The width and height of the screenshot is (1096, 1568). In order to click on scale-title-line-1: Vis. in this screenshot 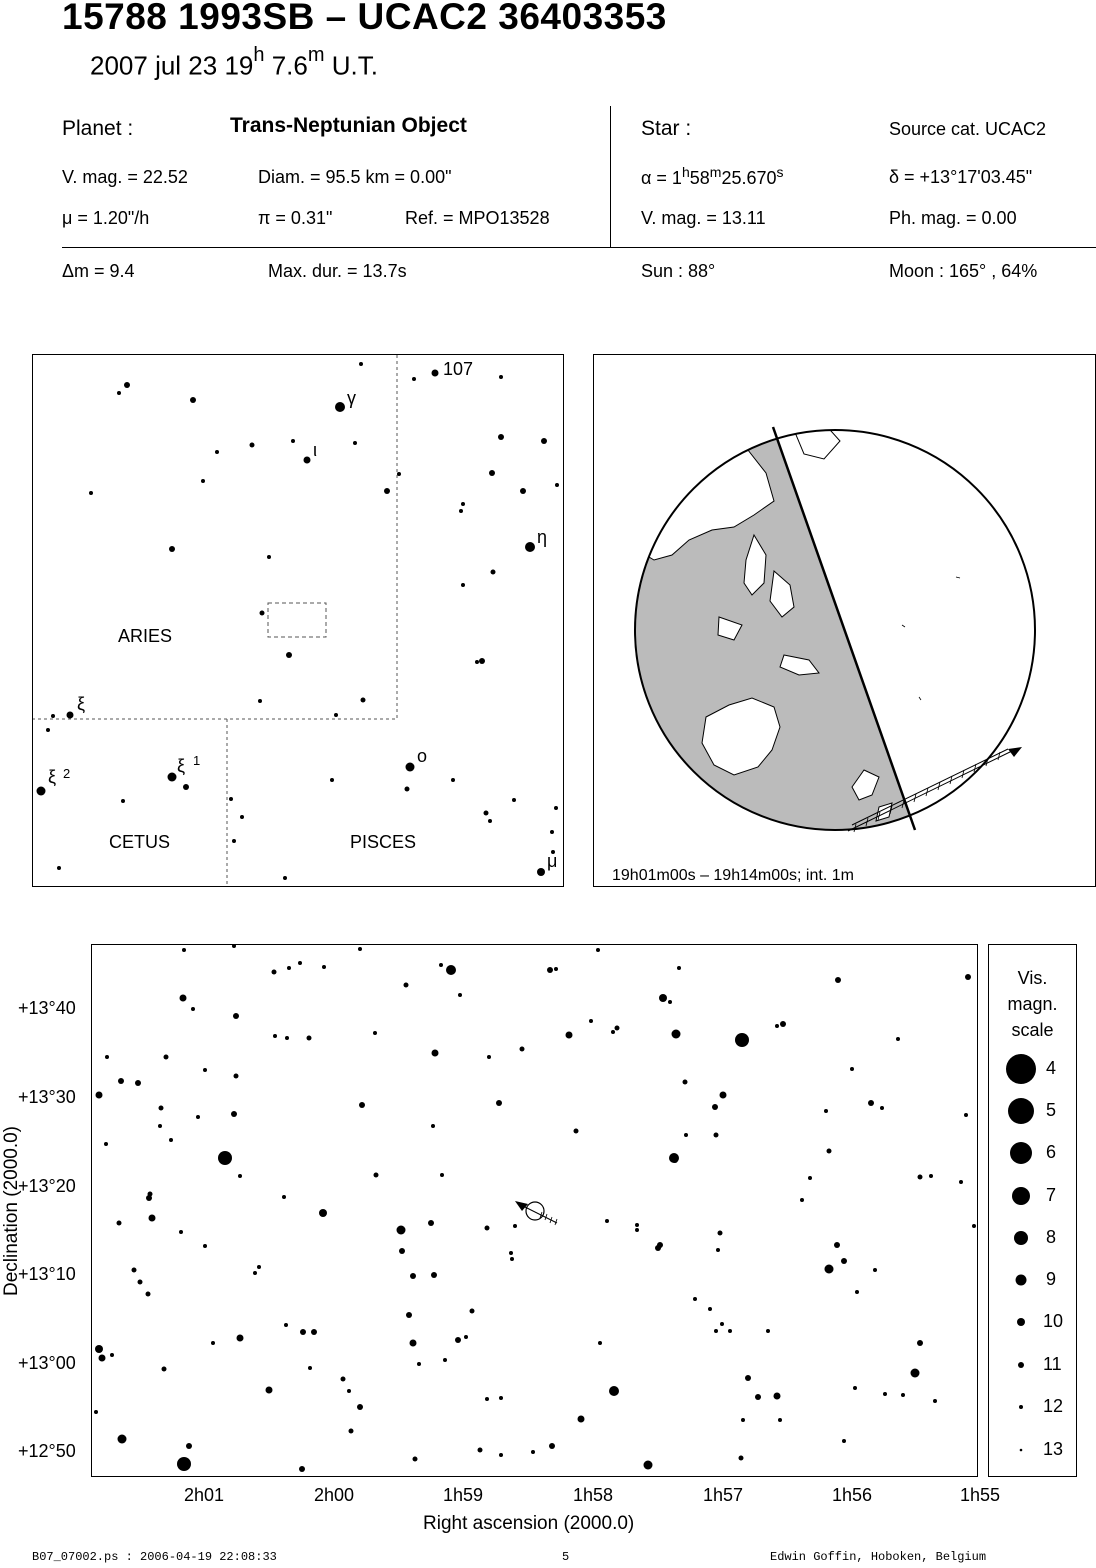, I will do `click(1032, 978)`.